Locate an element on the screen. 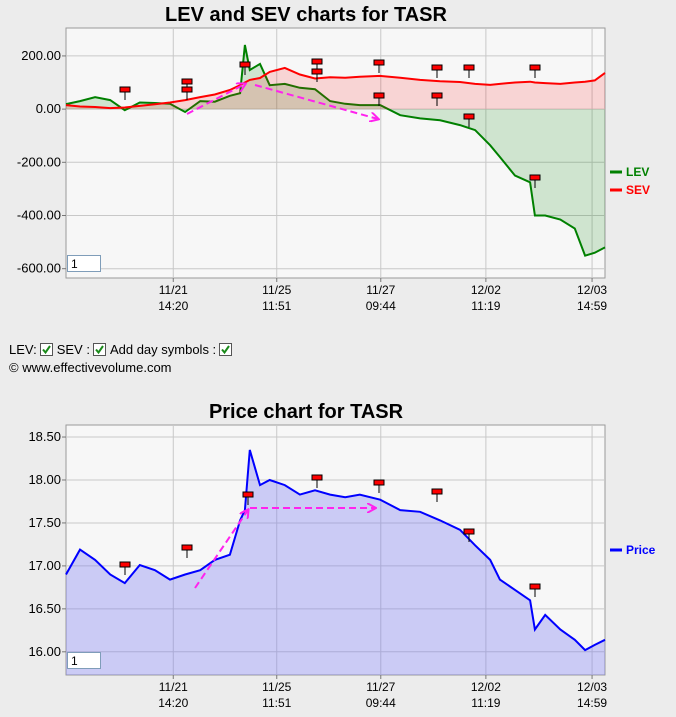  chart-title: LEV and SEV charts for TASR is located at coordinates (306, 15).